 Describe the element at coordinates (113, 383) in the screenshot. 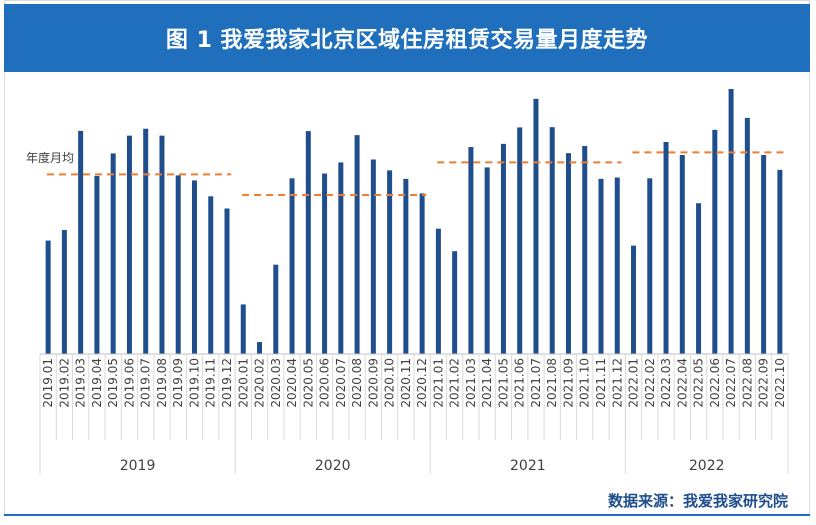

I see `tick-label-2019.05: 2019.05` at that location.